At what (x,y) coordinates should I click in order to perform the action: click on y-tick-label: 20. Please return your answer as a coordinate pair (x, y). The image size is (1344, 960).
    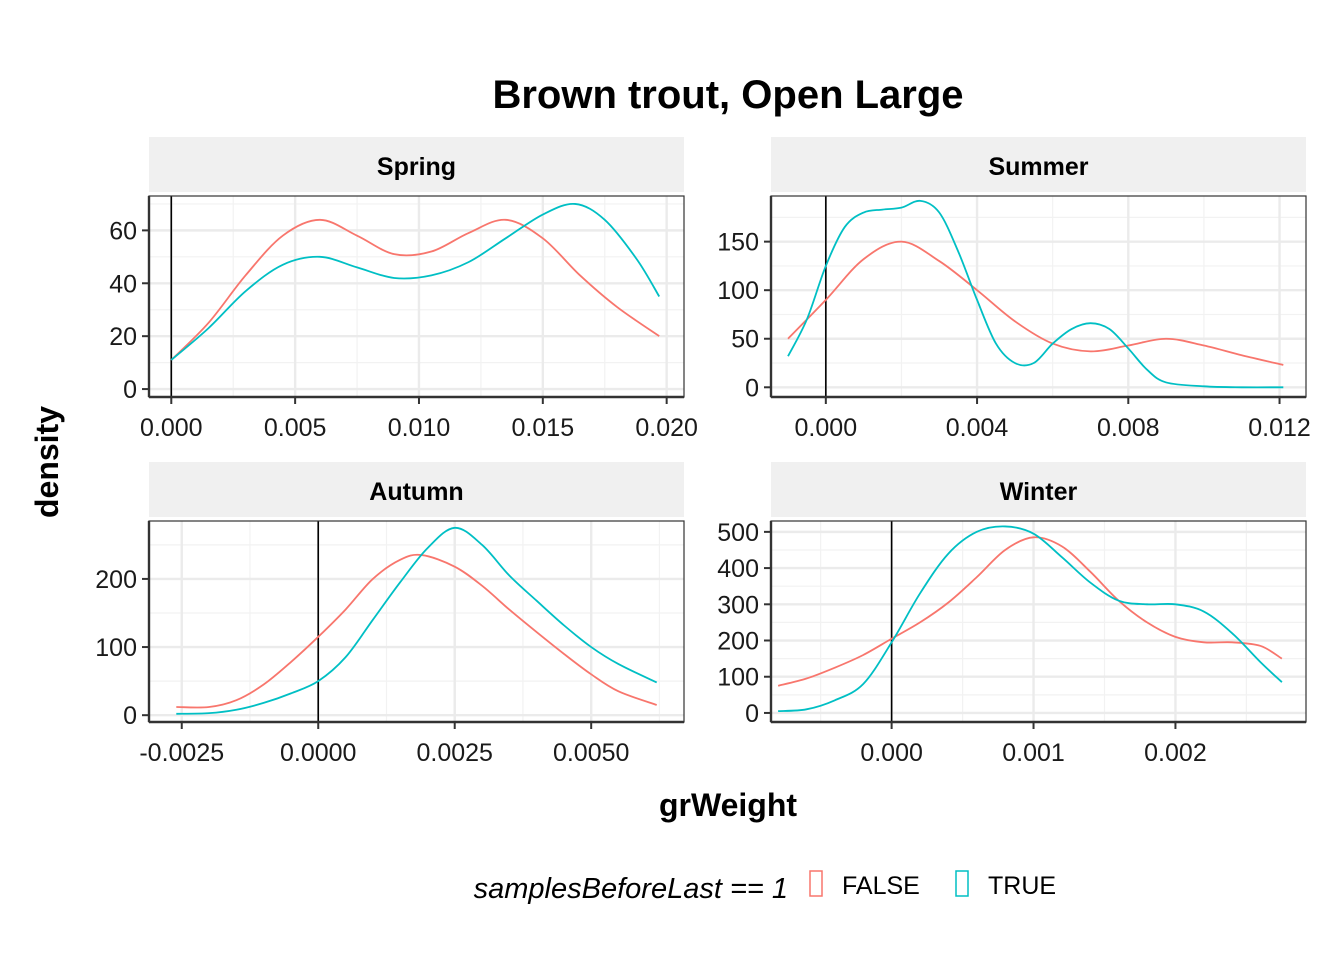
    Looking at the image, I should click on (123, 337).